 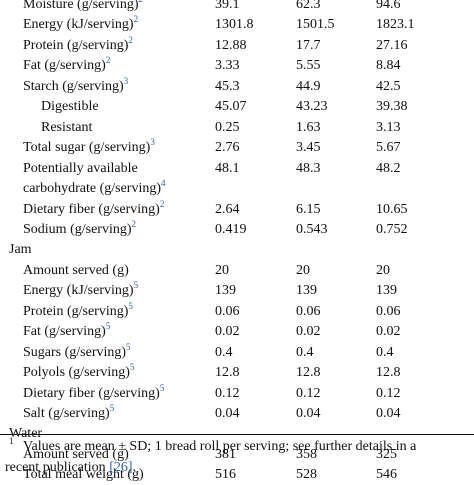 What do you see at coordinates (67, 127) in the screenshot?
I see `row-label-text: Resistant` at bounding box center [67, 127].